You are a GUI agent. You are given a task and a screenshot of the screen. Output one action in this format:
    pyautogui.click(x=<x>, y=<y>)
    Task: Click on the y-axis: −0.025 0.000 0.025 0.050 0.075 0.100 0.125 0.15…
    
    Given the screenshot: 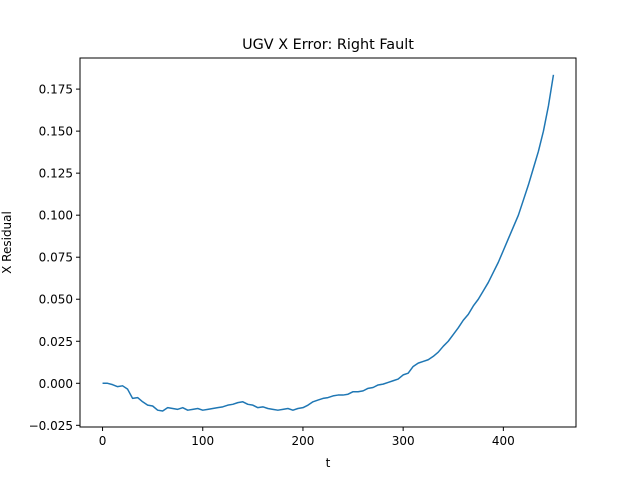 What is the action you would take?
    pyautogui.click(x=54, y=258)
    